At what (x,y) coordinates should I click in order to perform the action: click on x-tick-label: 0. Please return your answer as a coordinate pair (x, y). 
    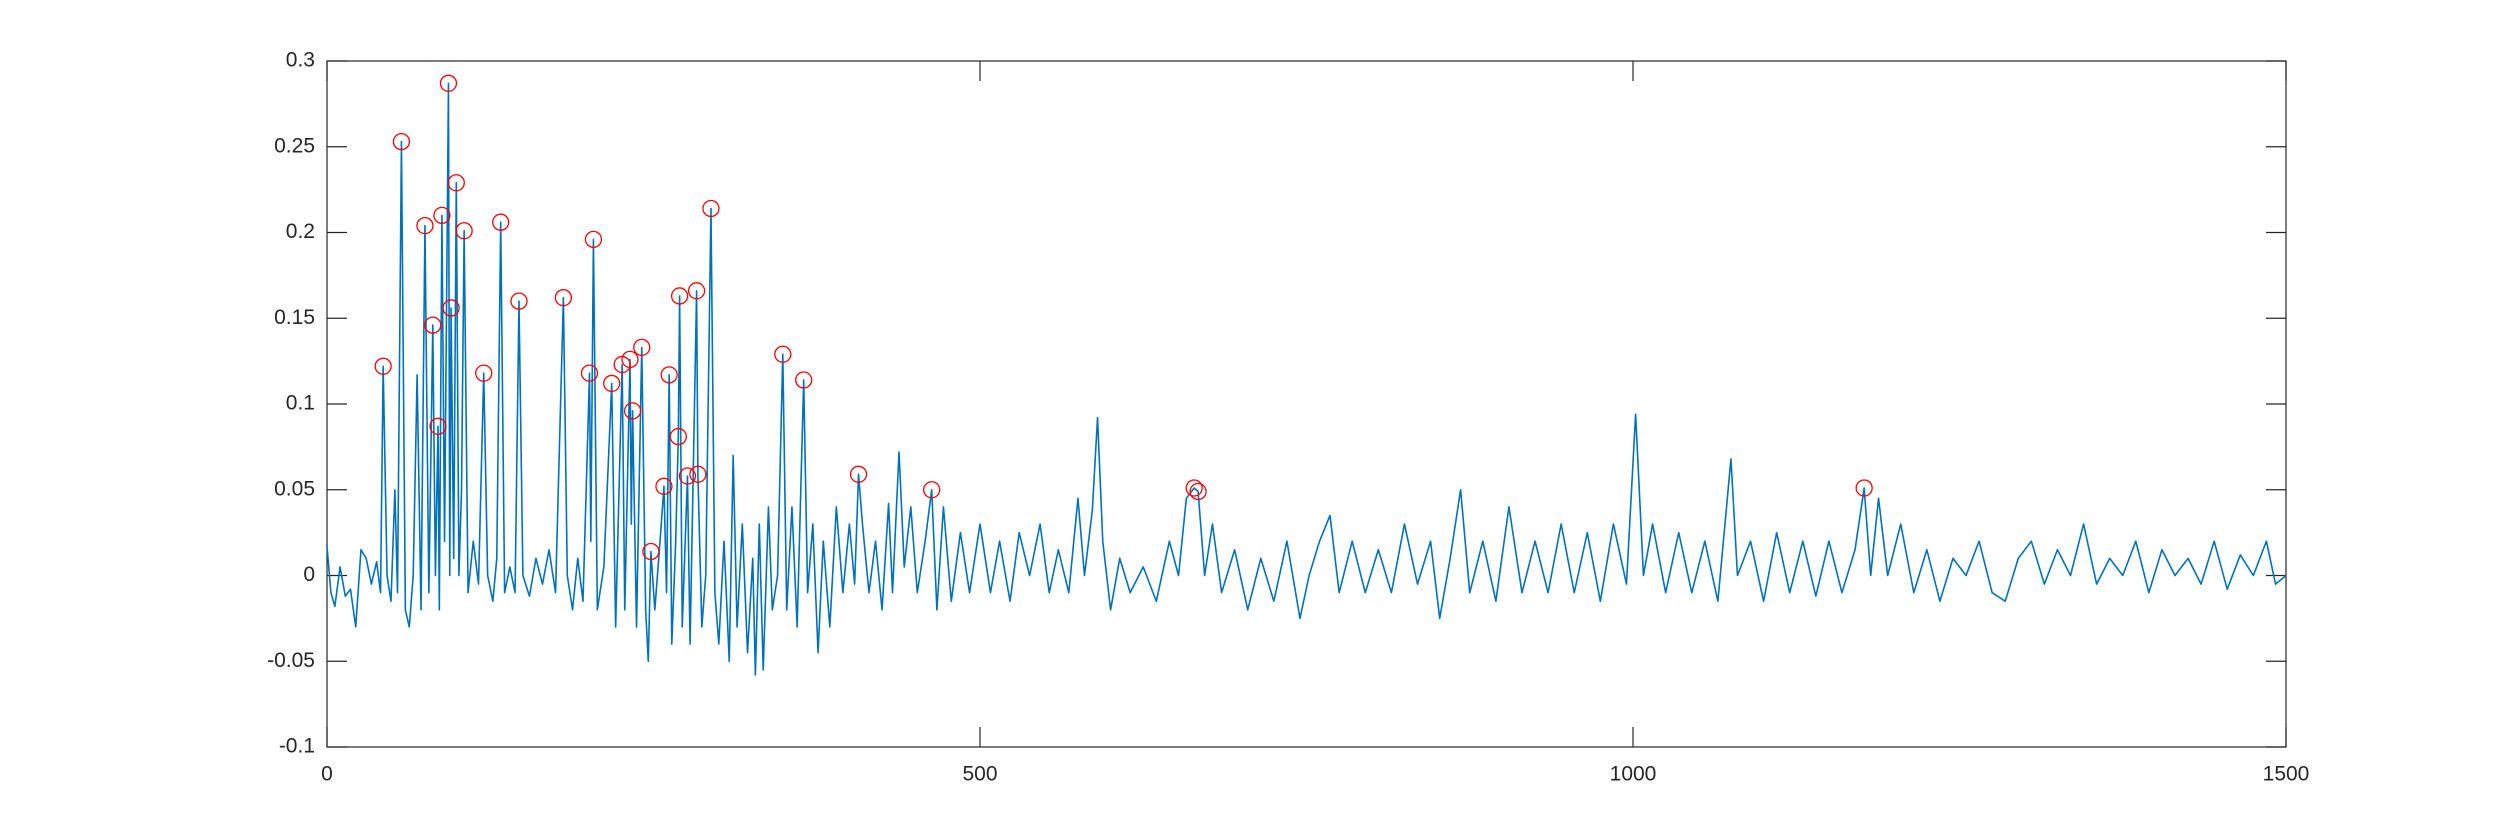
    Looking at the image, I should click on (327, 774).